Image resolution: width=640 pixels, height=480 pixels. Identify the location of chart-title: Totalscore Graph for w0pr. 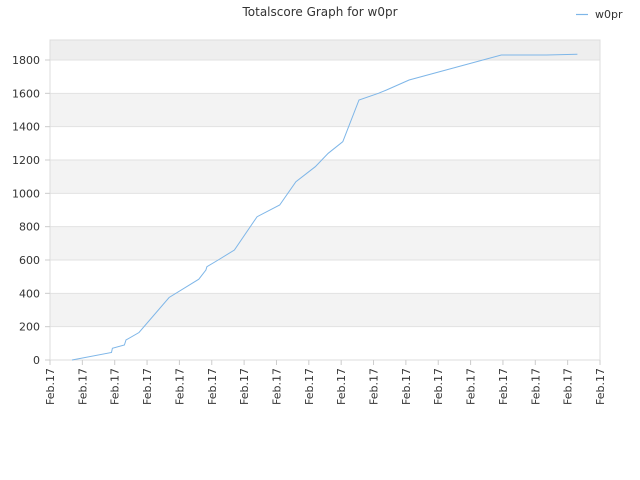
(319, 12).